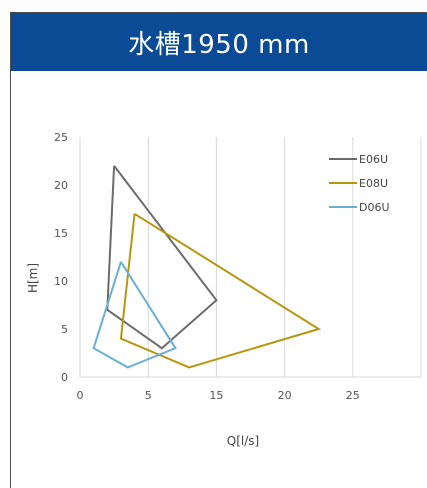 The image size is (427, 488). I want to click on y-tick-label: 25, so click(61, 137).